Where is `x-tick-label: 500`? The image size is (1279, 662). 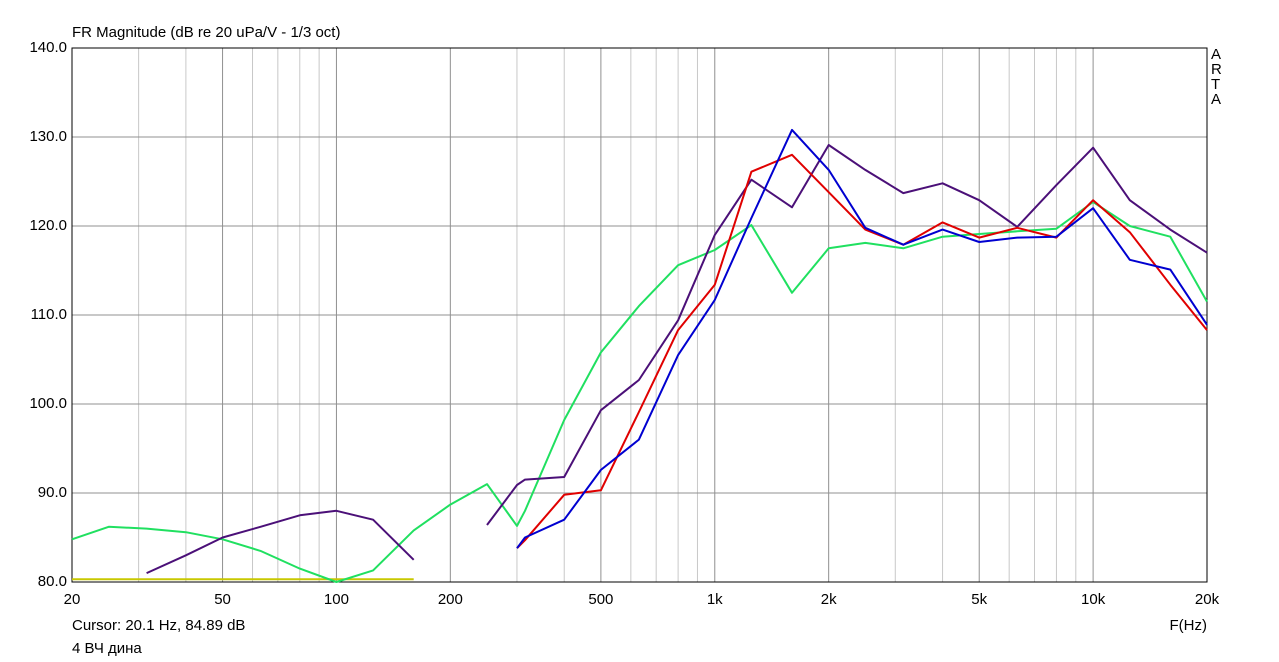 x-tick-label: 500 is located at coordinates (600, 599).